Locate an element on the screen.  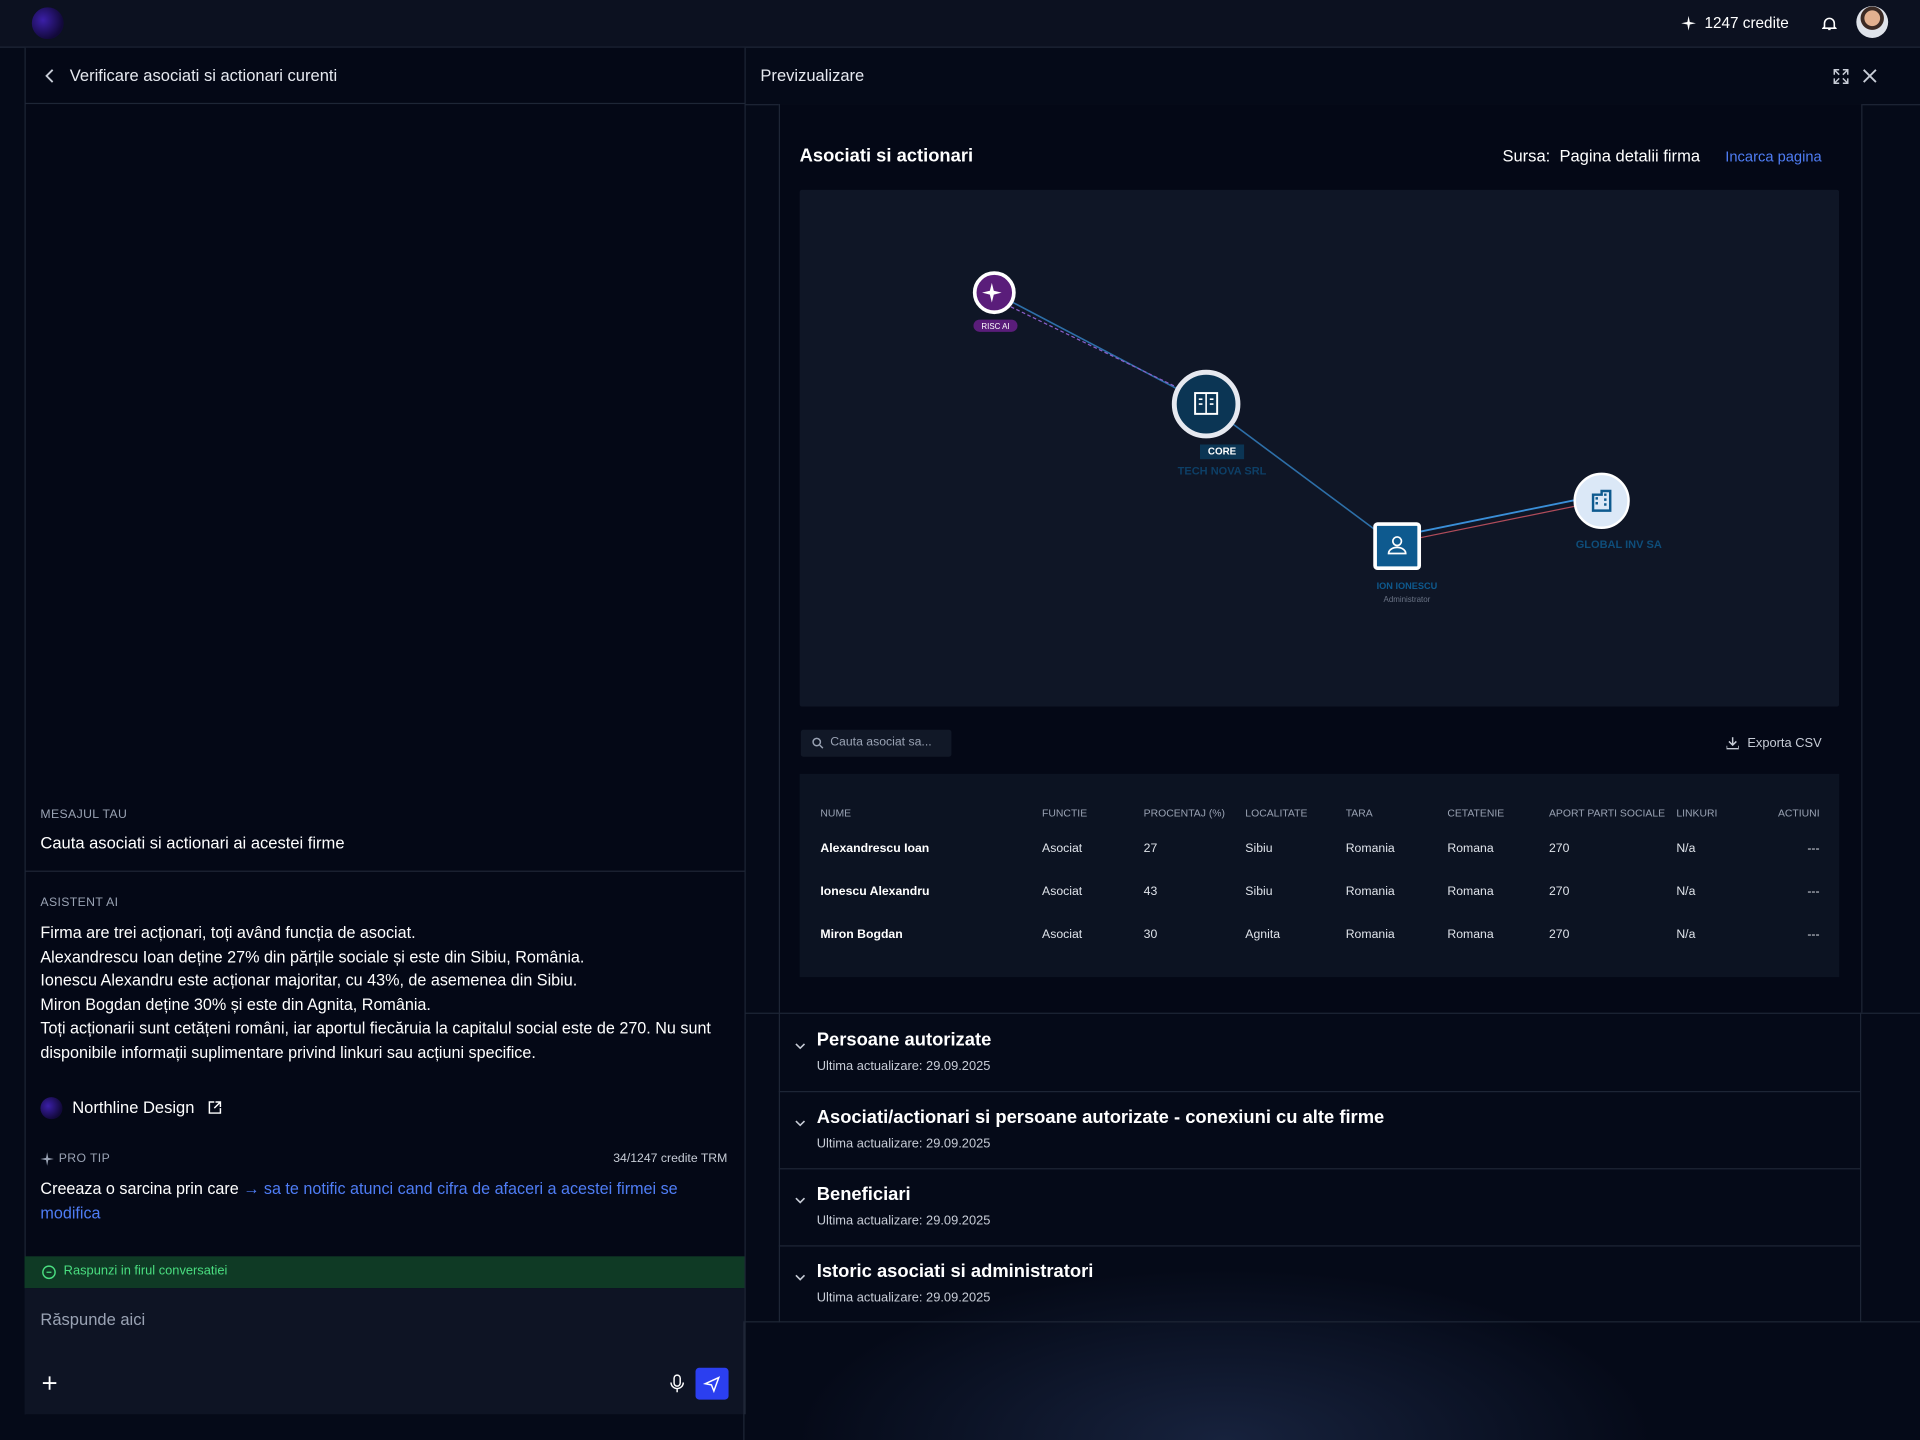
thread-bar is located at coordinates (384, 1272).